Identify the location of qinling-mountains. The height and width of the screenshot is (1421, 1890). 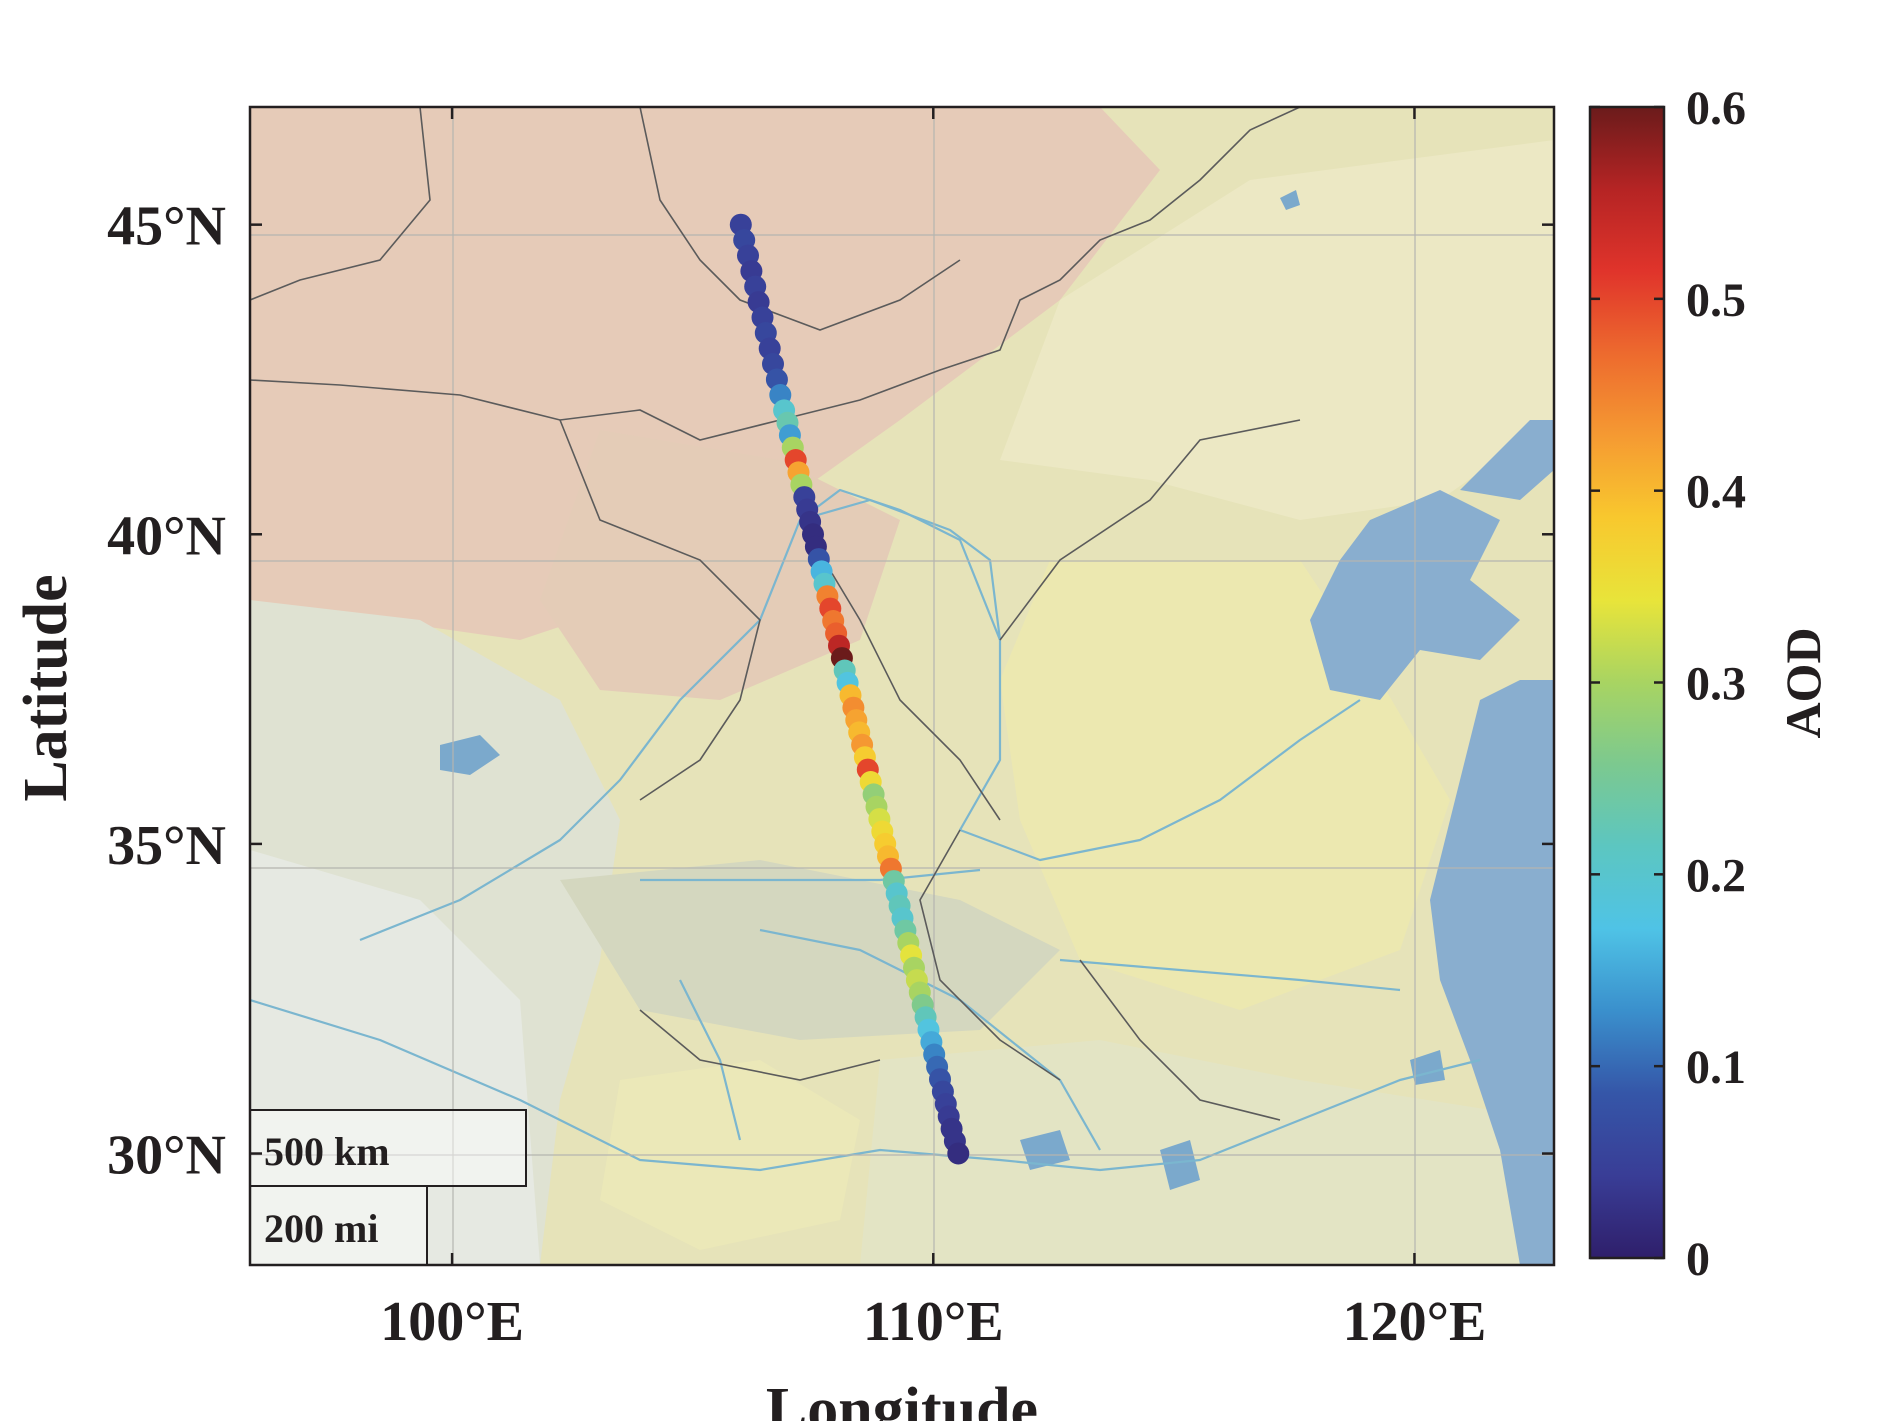
(810, 950).